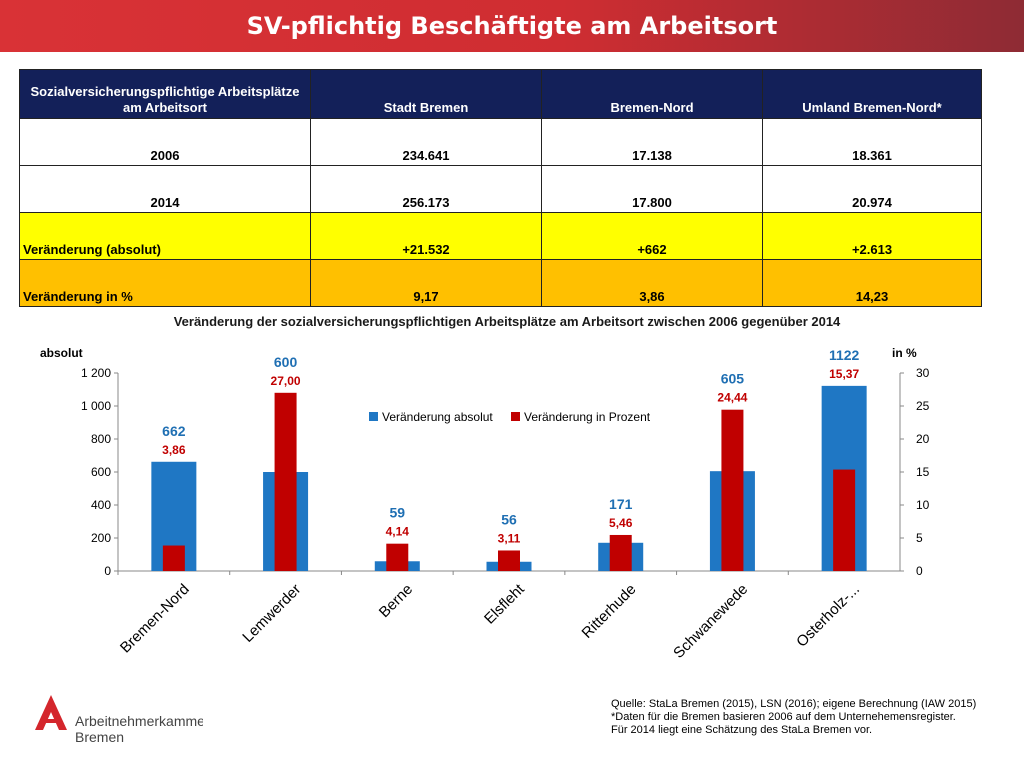  Describe the element at coordinates (652, 189) in the screenshot. I see `table-cell: 17.800` at that location.